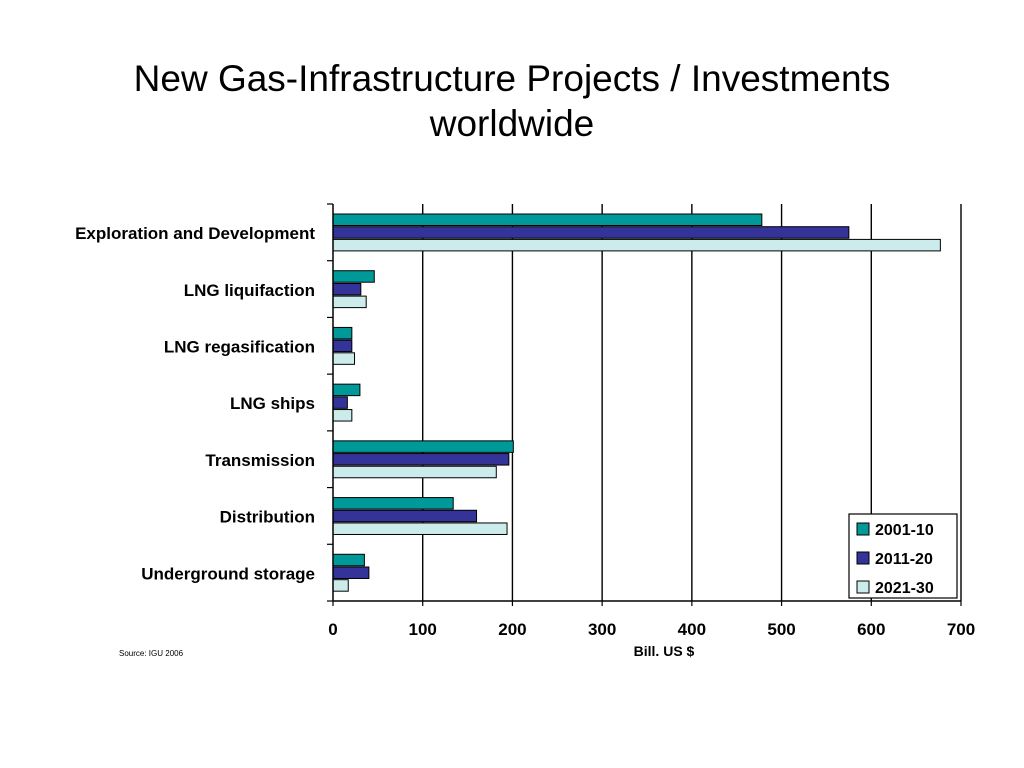 Image resolution: width=1024 pixels, height=768 pixels. What do you see at coordinates (781, 629) in the screenshot?
I see `x-tick-label-500: 500` at bounding box center [781, 629].